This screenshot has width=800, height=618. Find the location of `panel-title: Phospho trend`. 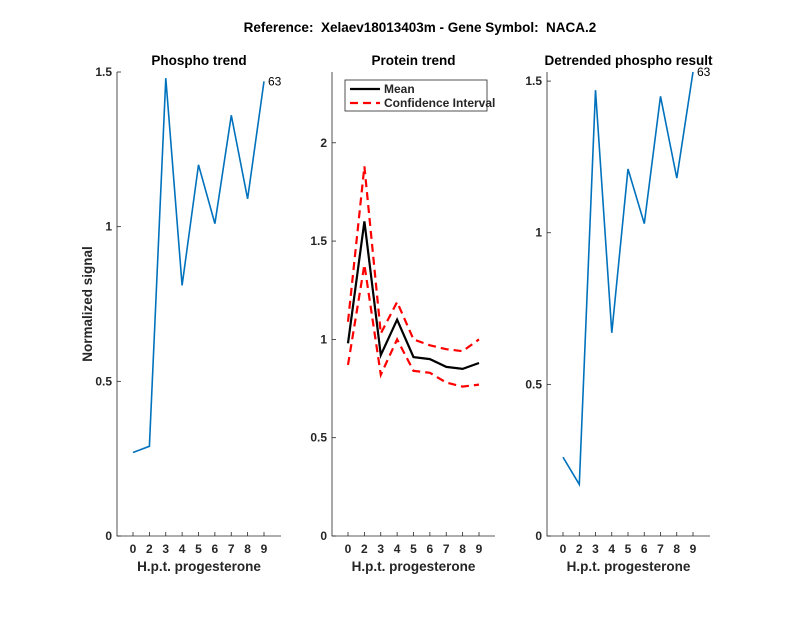

panel-title: Phospho trend is located at coordinates (198, 60).